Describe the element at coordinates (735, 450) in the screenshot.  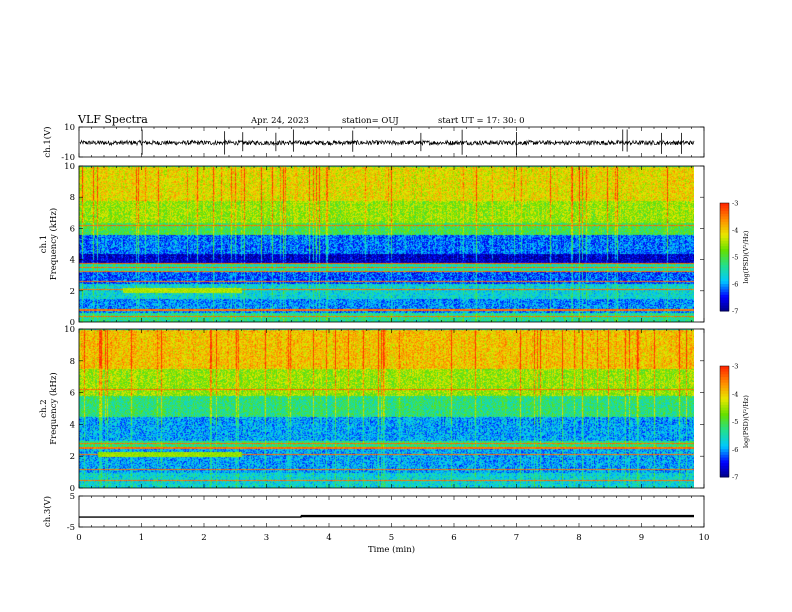
I see `ch2-spectrogram-colorbar-tick: -6` at that location.